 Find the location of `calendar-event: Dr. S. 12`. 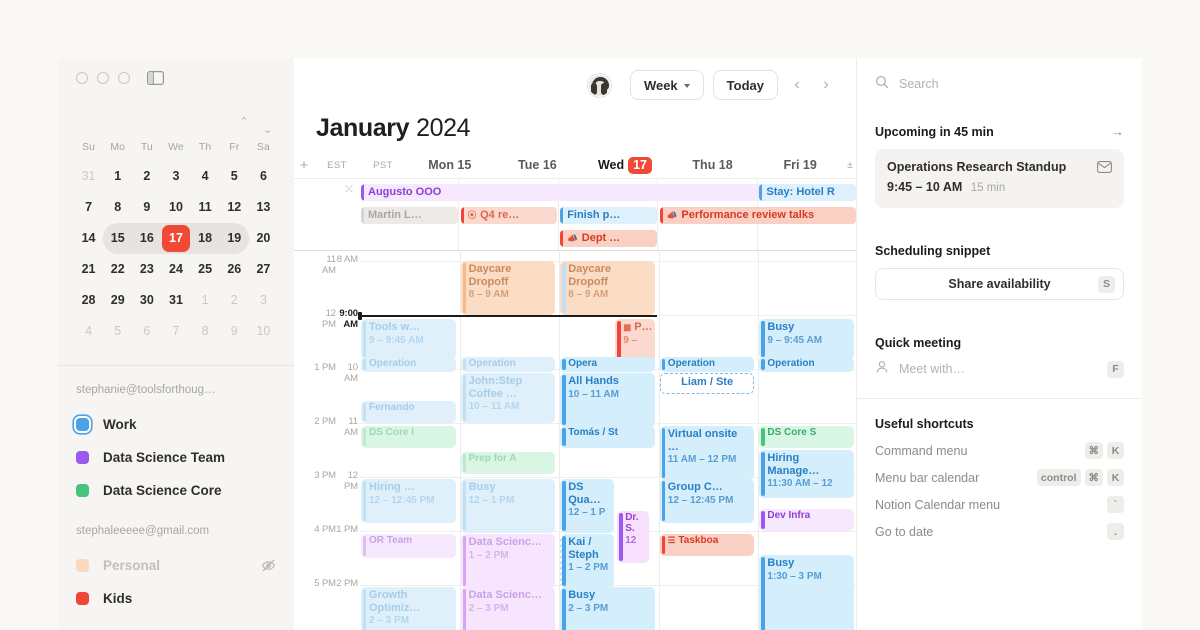

calendar-event: Dr. S. 12 is located at coordinates (633, 537).